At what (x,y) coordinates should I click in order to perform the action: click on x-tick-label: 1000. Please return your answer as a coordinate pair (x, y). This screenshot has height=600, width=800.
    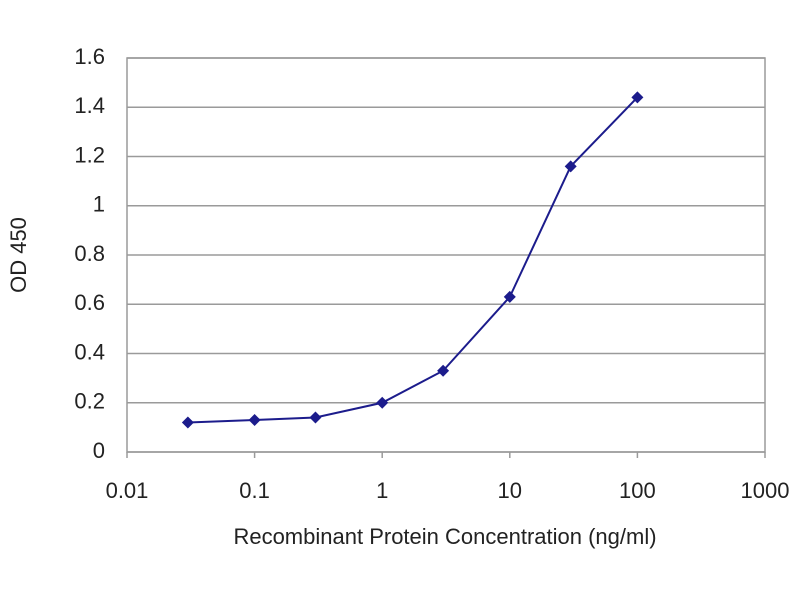
    Looking at the image, I should click on (765, 490).